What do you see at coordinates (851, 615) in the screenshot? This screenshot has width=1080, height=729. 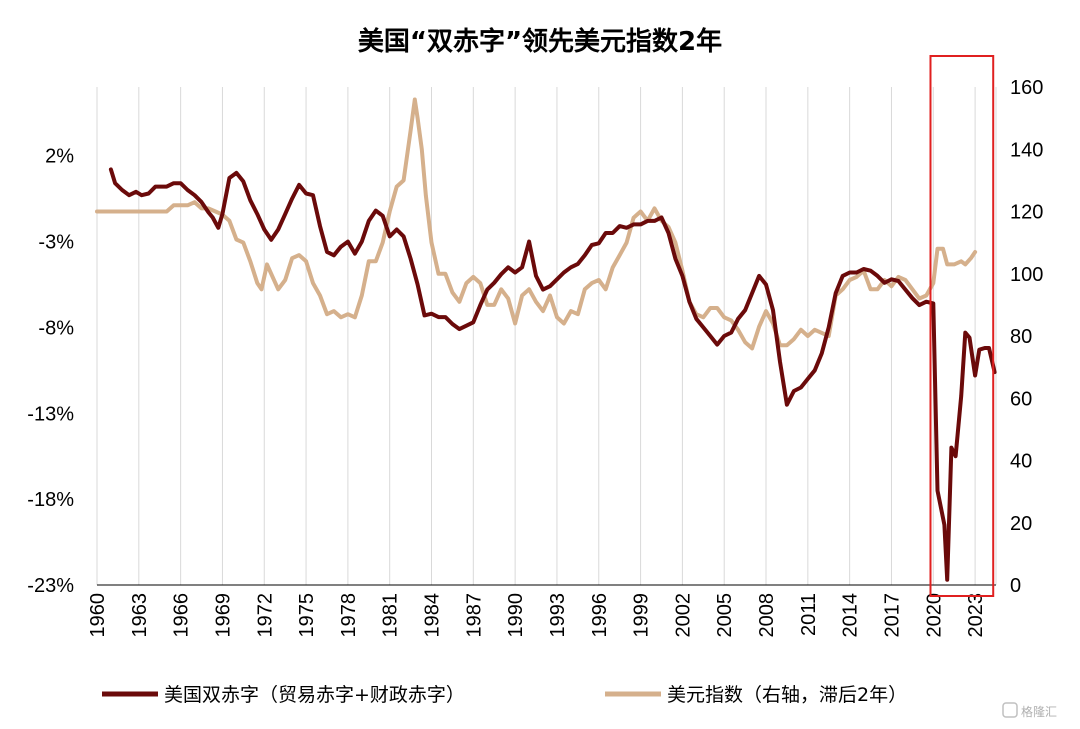 I see `x-tick-label: 2014` at bounding box center [851, 615].